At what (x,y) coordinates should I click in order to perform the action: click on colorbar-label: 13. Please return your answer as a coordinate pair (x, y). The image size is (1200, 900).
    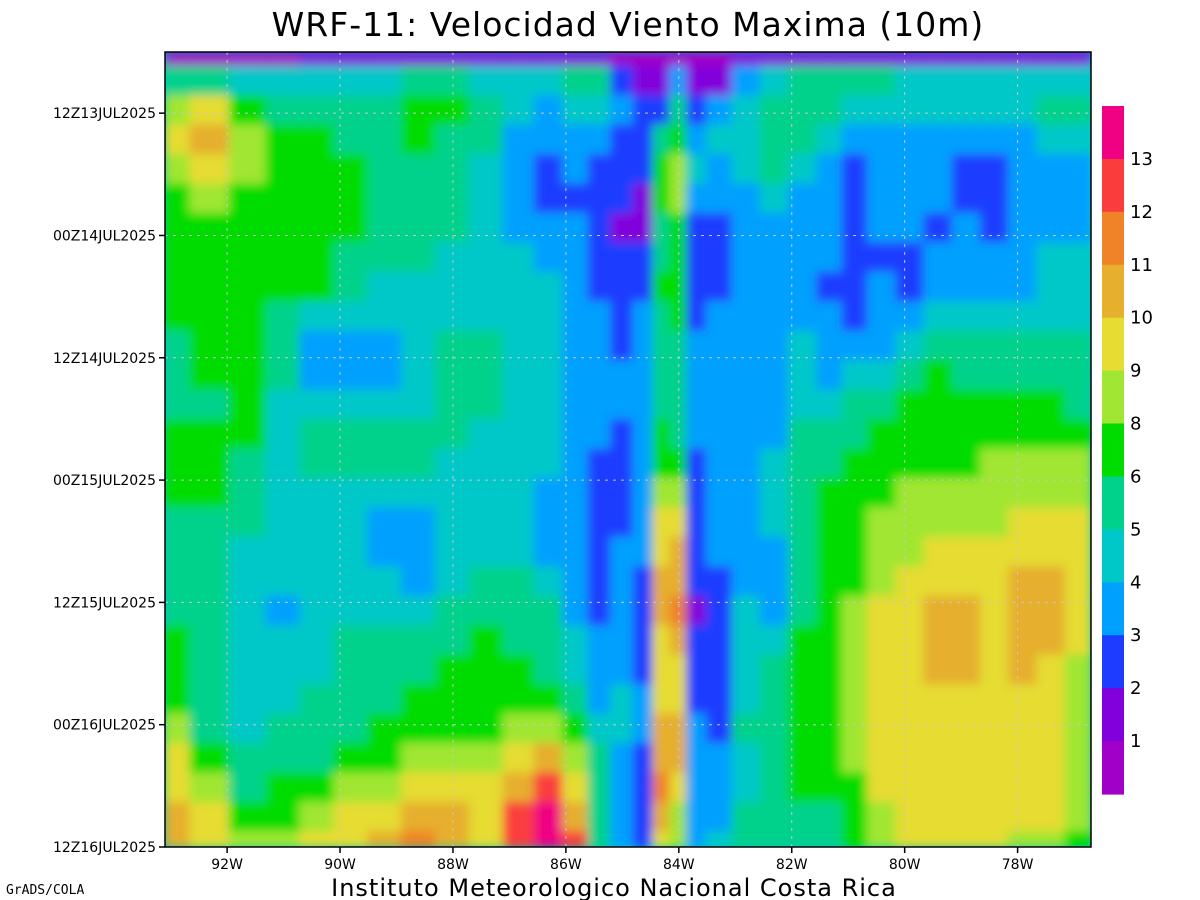
    Looking at the image, I should click on (1141, 159).